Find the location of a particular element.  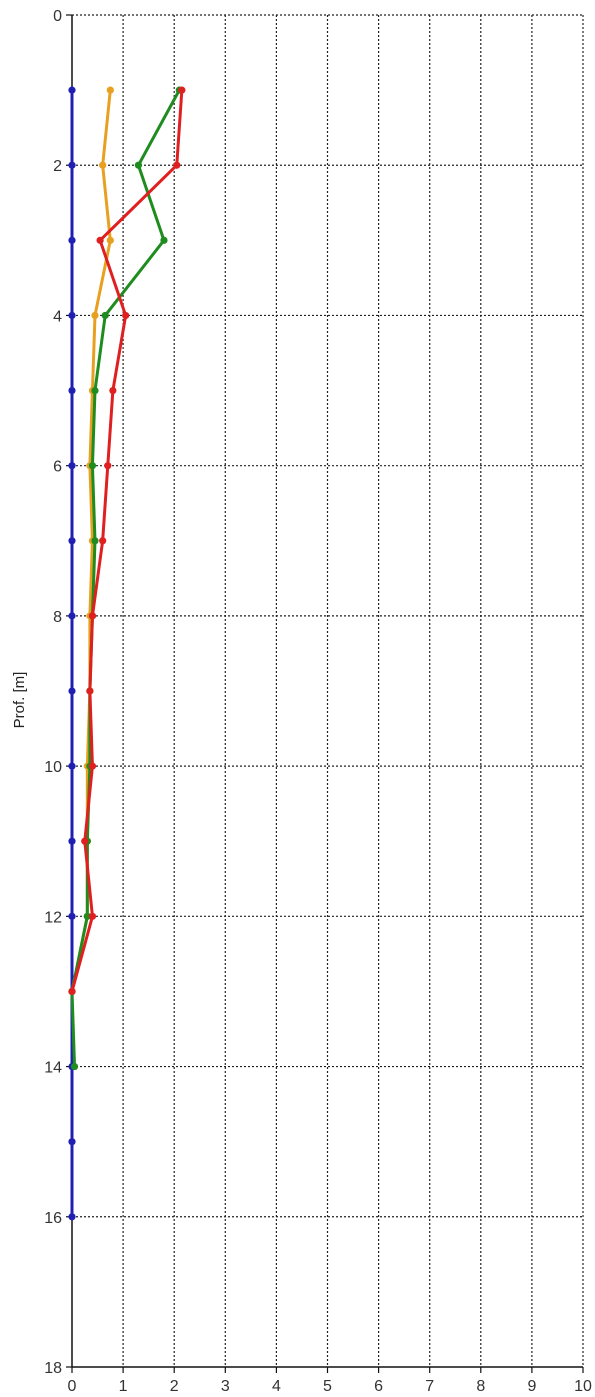

y-tick-label-12: 12 is located at coordinates (53, 917).